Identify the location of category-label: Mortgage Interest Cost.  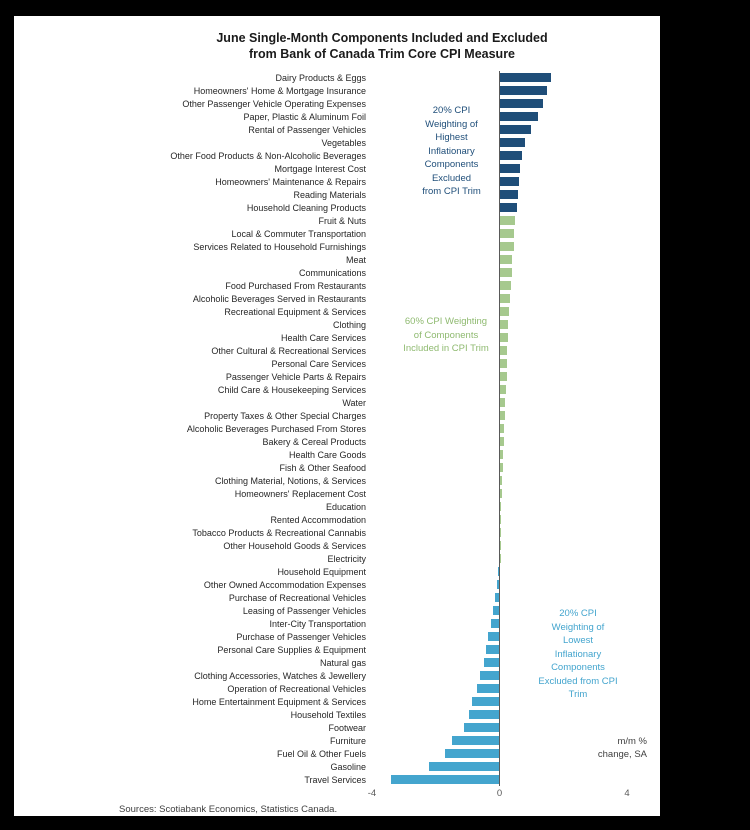
(320, 168).